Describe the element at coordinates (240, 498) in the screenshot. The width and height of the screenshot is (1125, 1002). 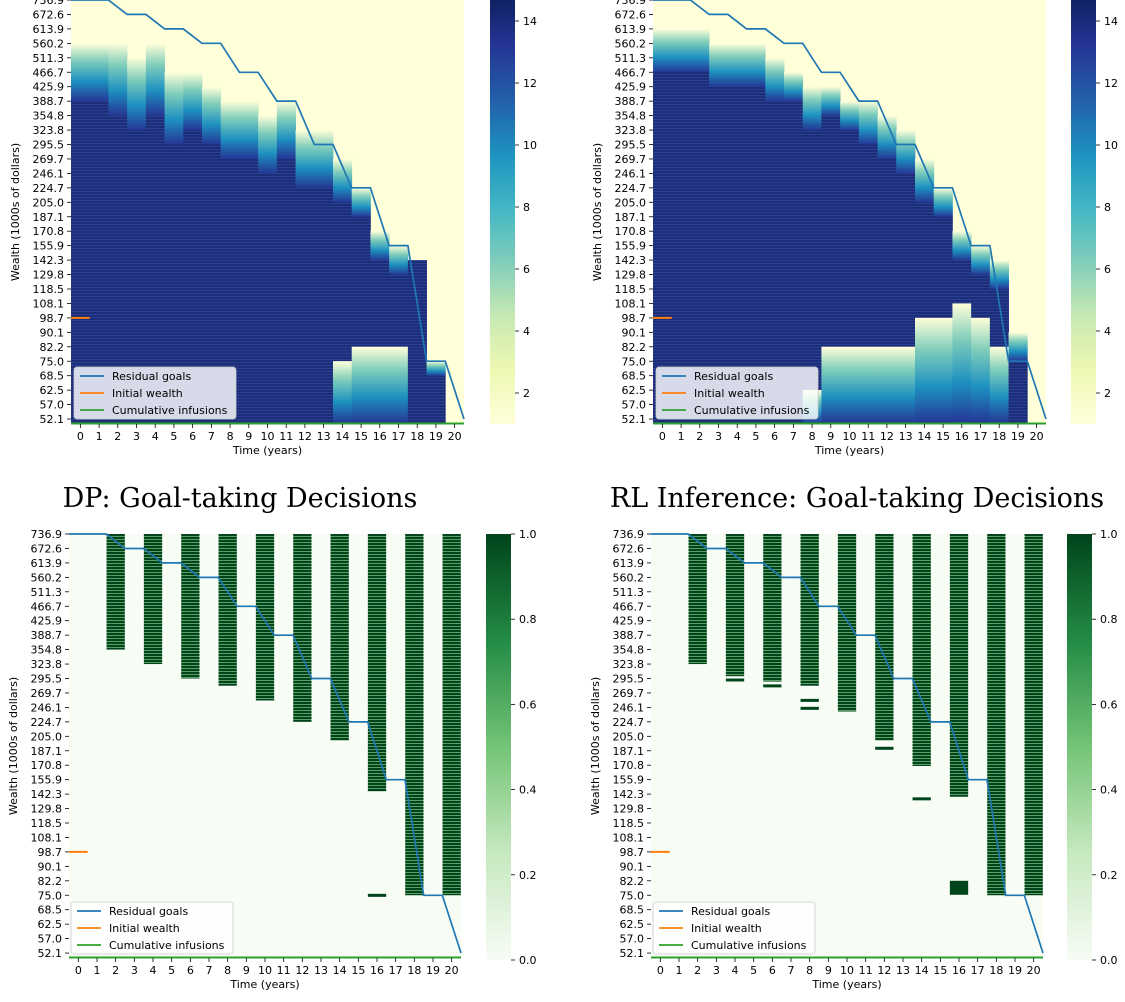
I see `title-dp-goal-taking: DP: Goal-taking Decisions` at that location.